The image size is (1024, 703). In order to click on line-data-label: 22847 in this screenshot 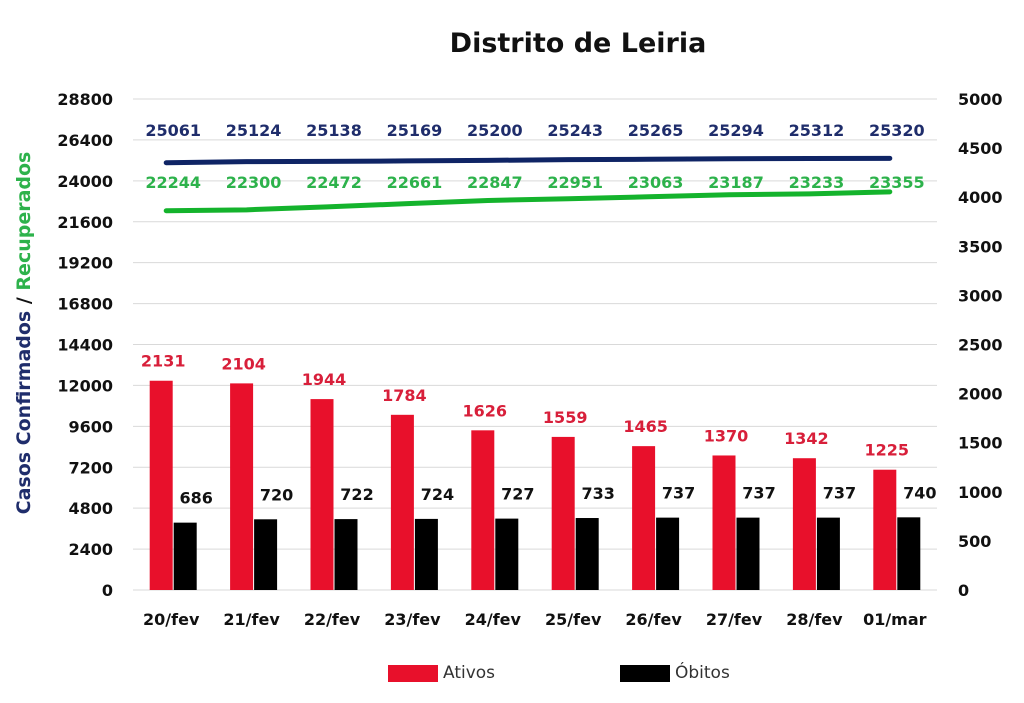, I will do `click(495, 182)`.